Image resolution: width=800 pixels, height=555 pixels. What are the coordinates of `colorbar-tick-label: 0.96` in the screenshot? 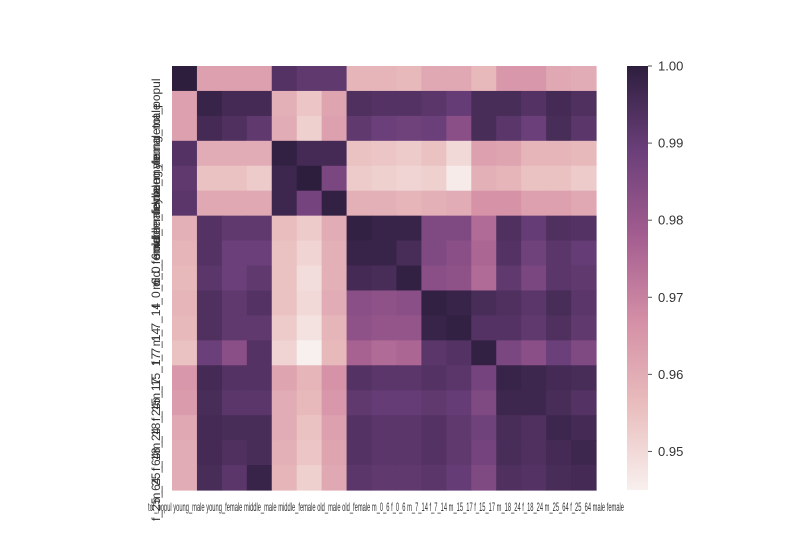 It's located at (670, 374).